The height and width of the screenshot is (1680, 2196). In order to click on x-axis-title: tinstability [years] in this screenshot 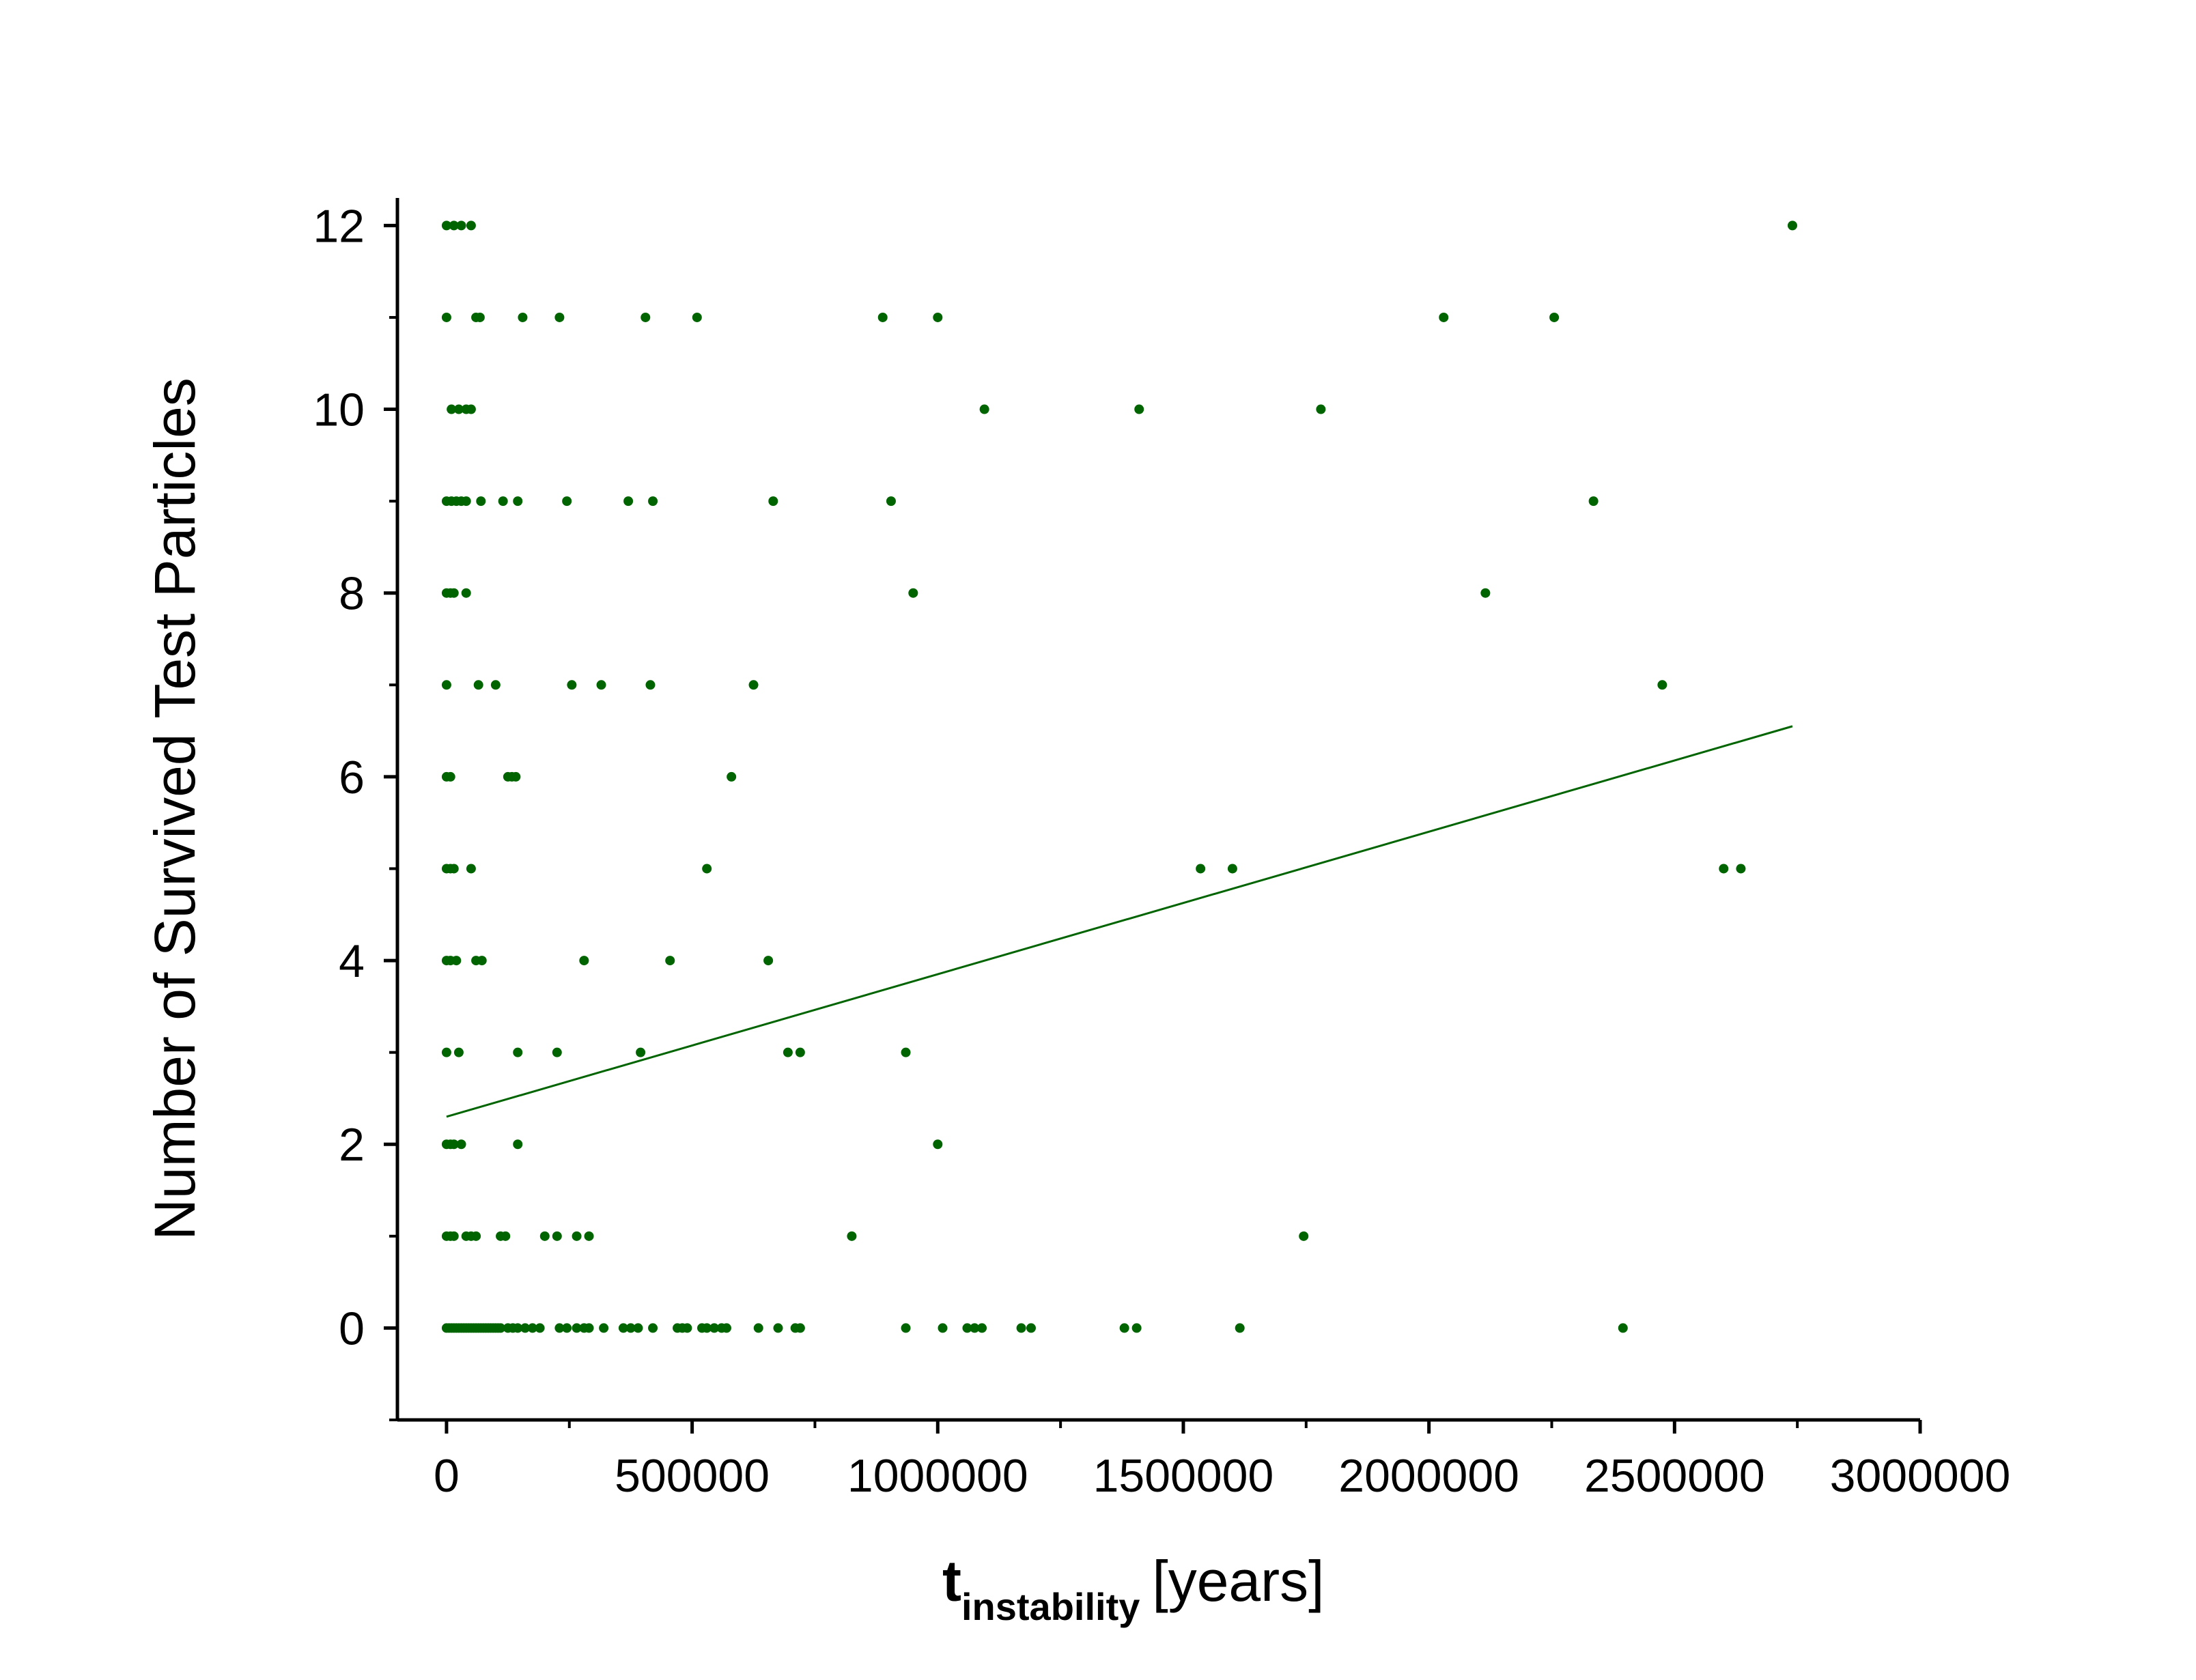, I will do `click(1133, 1588)`.